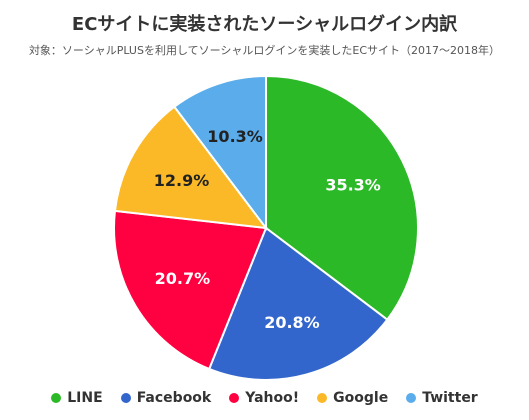 This screenshot has width=529, height=420. I want to click on legend-item-facebook: Facebook, so click(166, 398).